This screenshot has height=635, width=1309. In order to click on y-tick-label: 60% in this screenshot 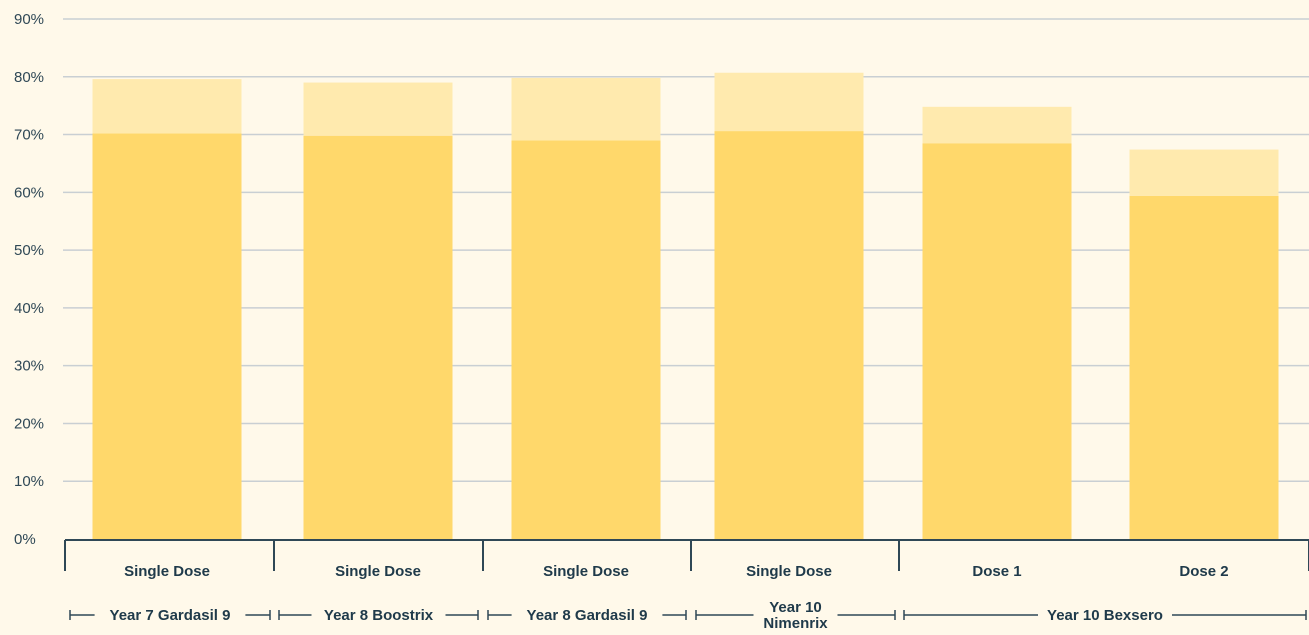, I will do `click(29, 192)`.